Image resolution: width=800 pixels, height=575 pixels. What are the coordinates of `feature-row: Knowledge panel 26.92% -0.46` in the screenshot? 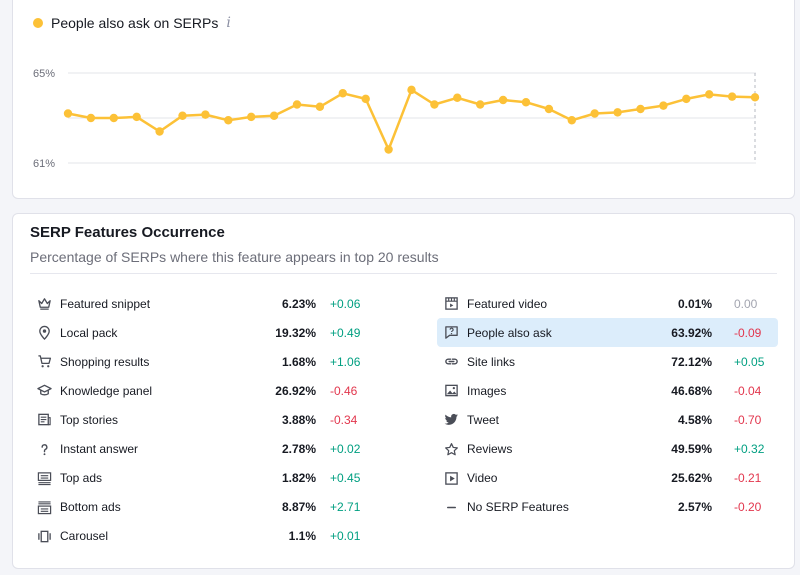 It's located at (206, 390).